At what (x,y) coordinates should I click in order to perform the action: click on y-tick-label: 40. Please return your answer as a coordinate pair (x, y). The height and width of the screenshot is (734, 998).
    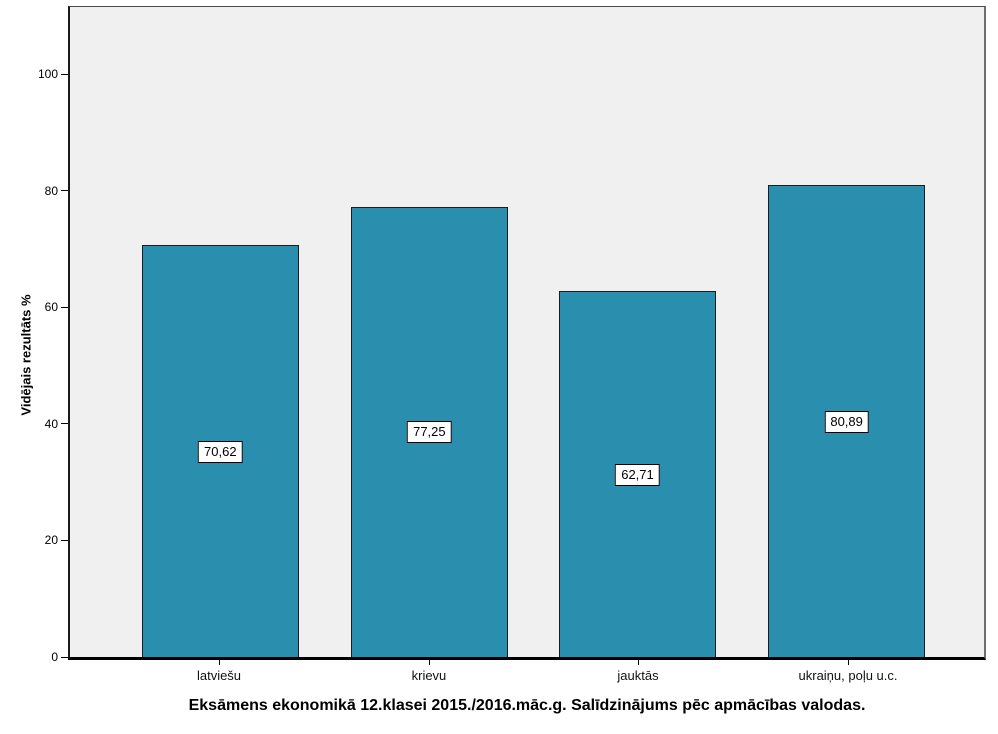
    Looking at the image, I should click on (51, 423).